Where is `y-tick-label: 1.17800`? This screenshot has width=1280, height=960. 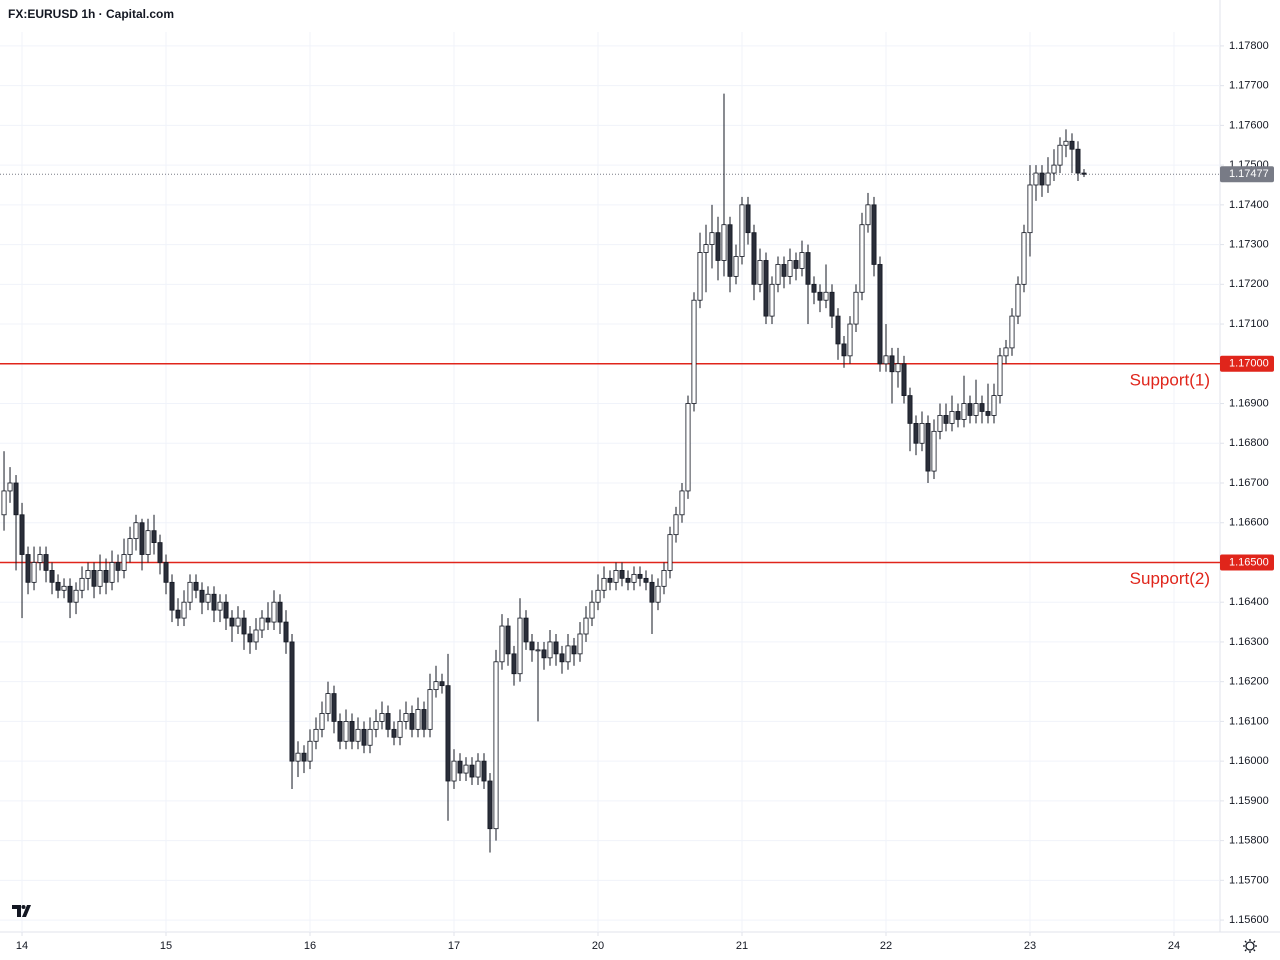 y-tick-label: 1.17800 is located at coordinates (1249, 46).